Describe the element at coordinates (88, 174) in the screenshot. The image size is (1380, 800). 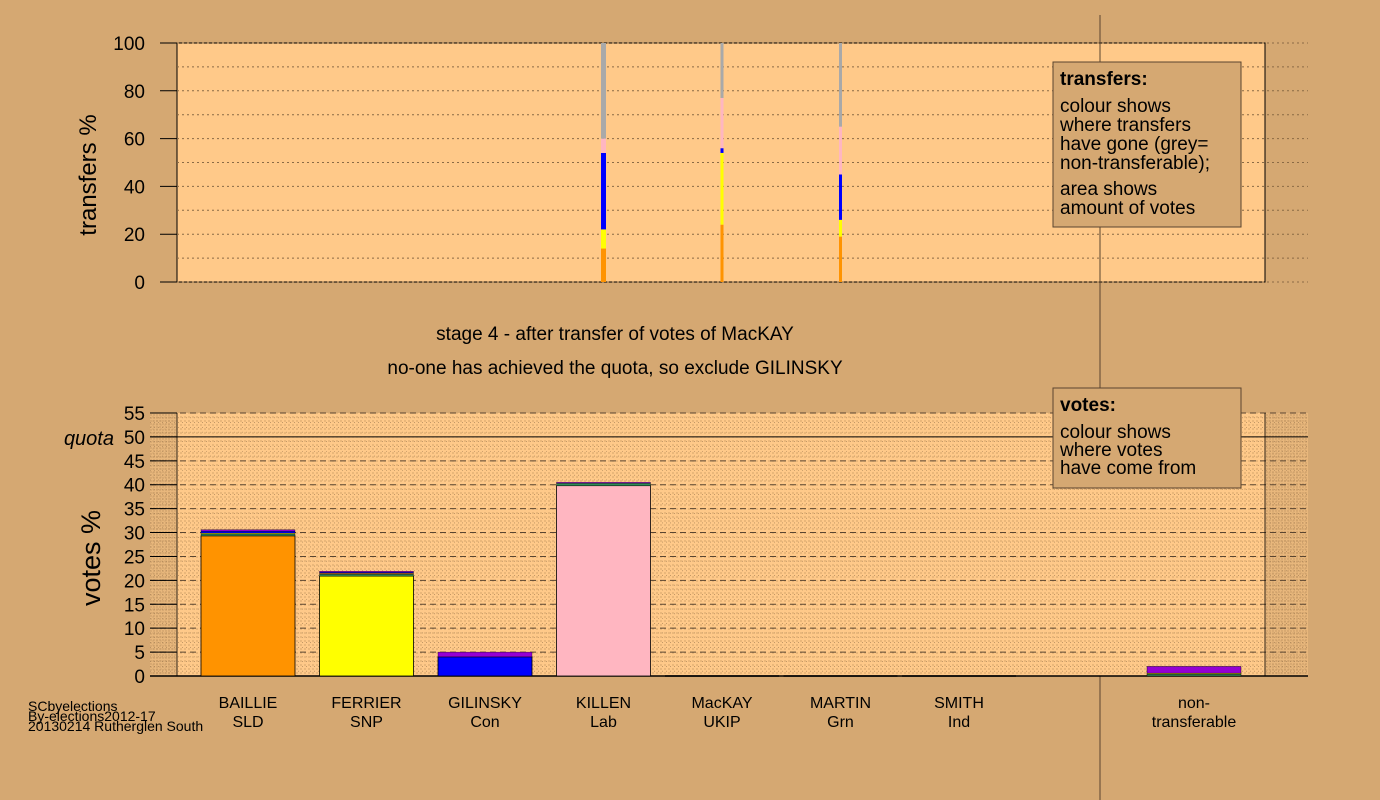
I see `transfers-y-axis-label: transfers %` at that location.